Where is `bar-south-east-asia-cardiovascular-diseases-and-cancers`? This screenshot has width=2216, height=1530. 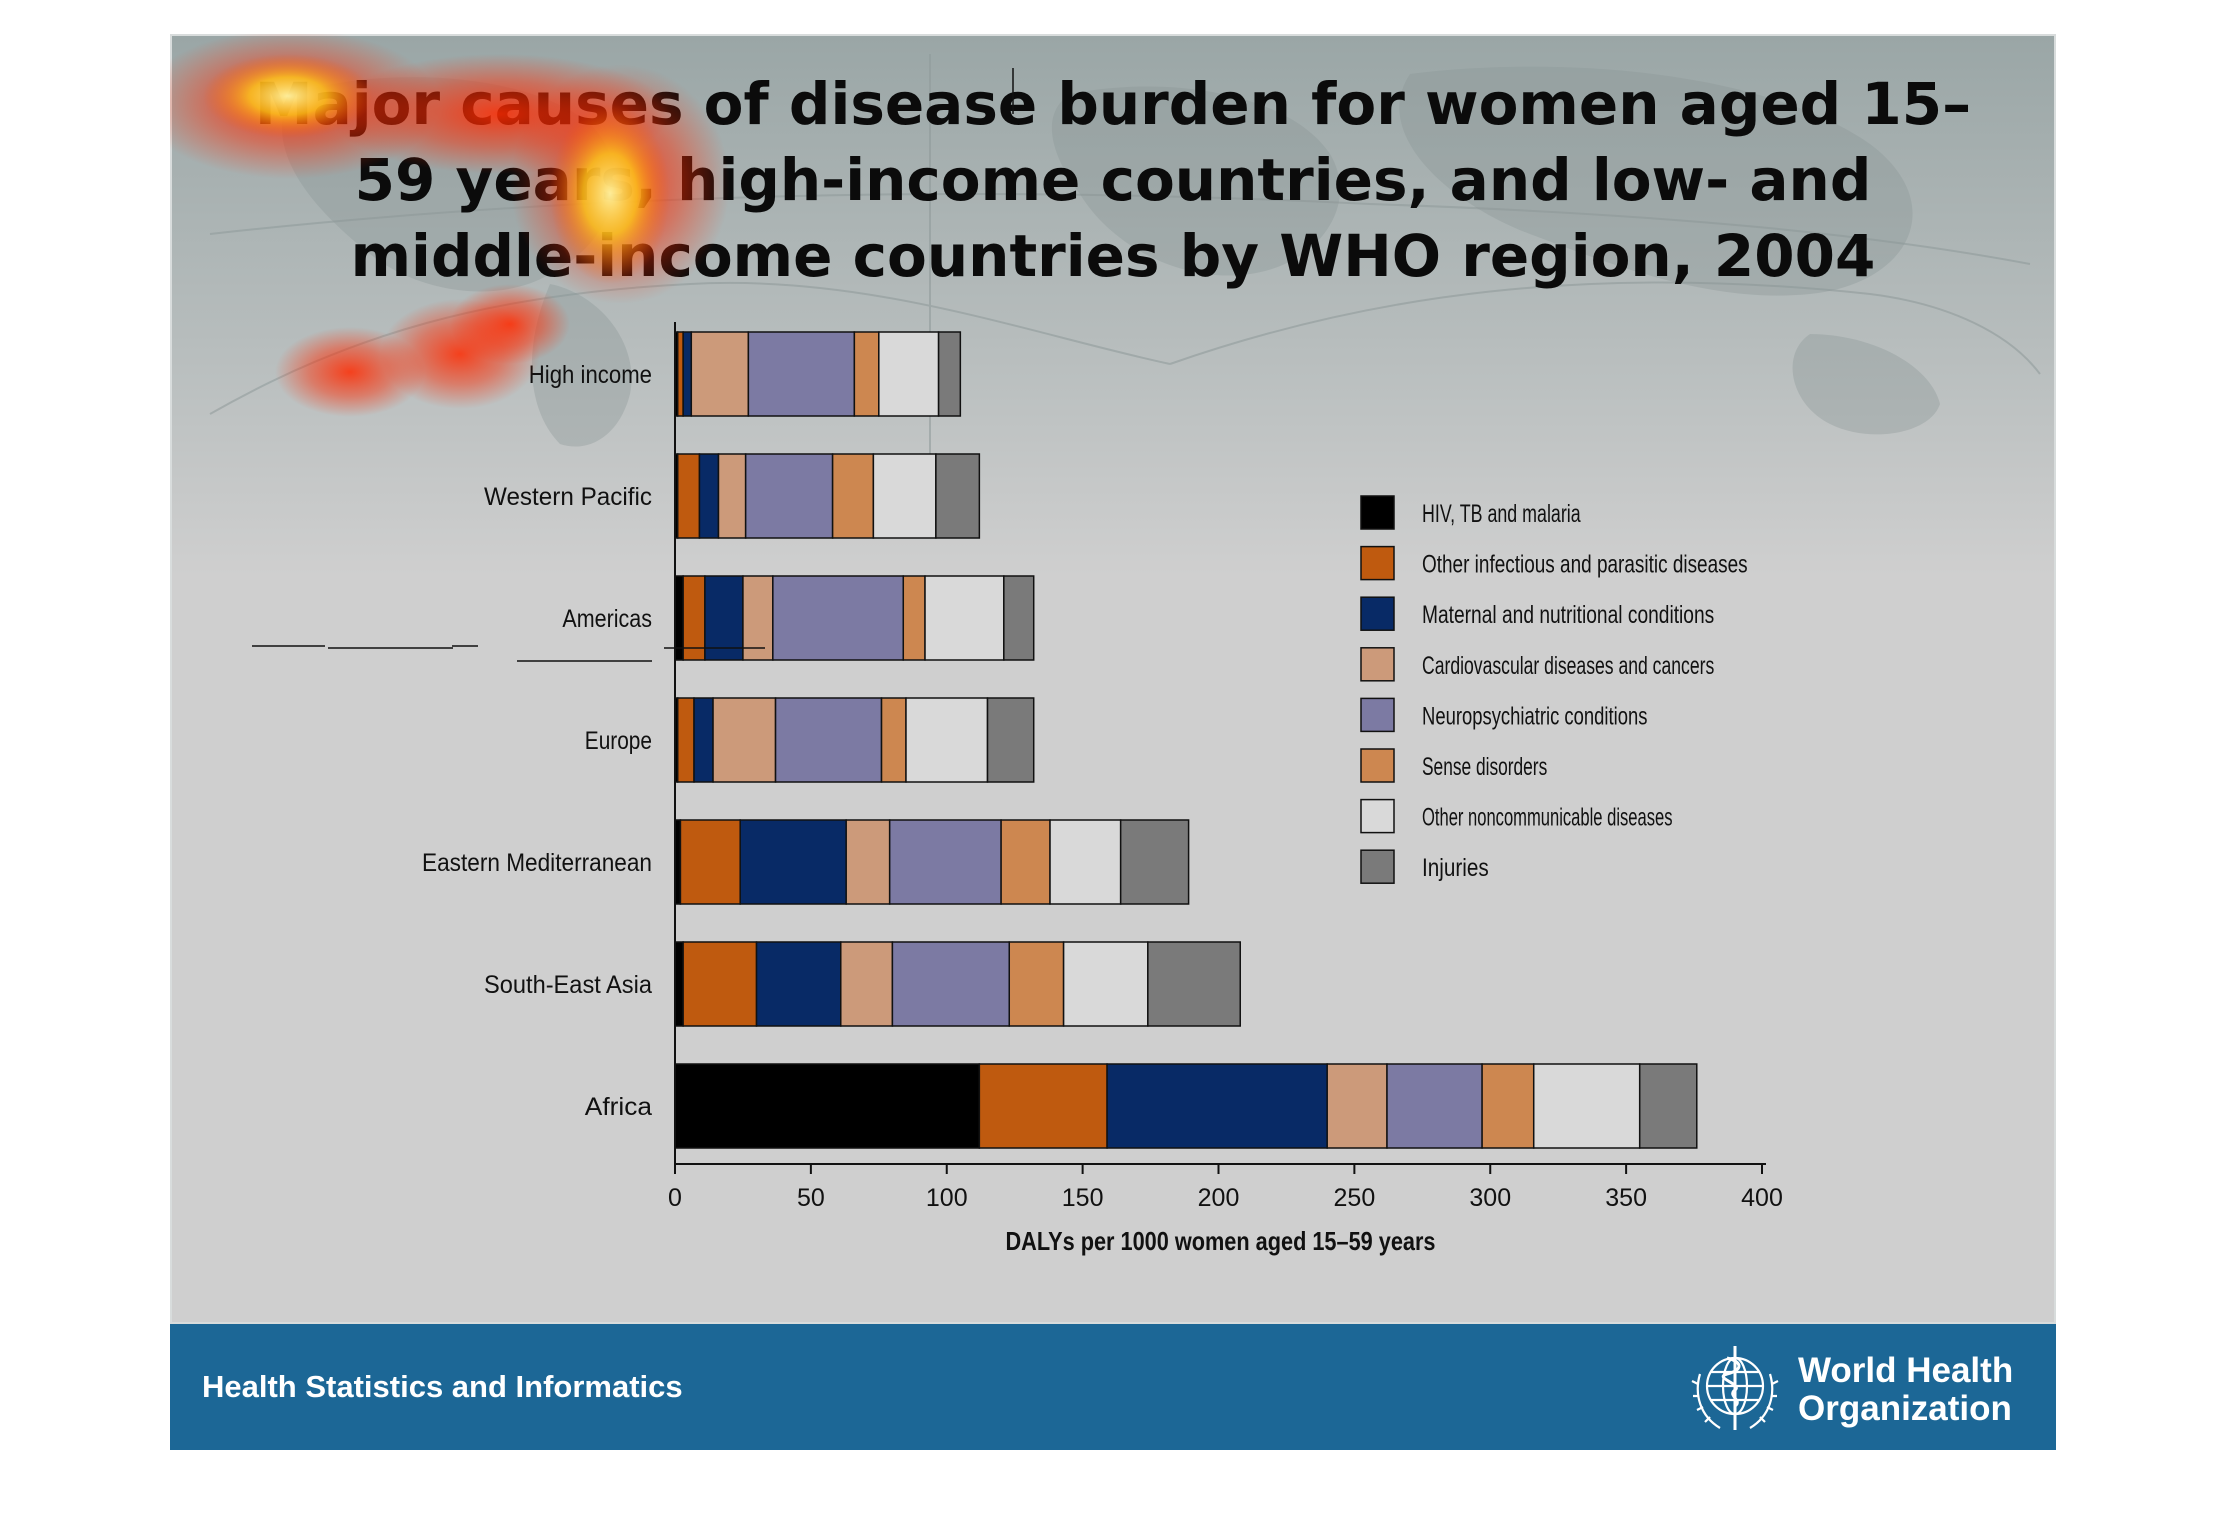
bar-south-east-asia-cardiovascular-diseases-and-cancers is located at coordinates (867, 984).